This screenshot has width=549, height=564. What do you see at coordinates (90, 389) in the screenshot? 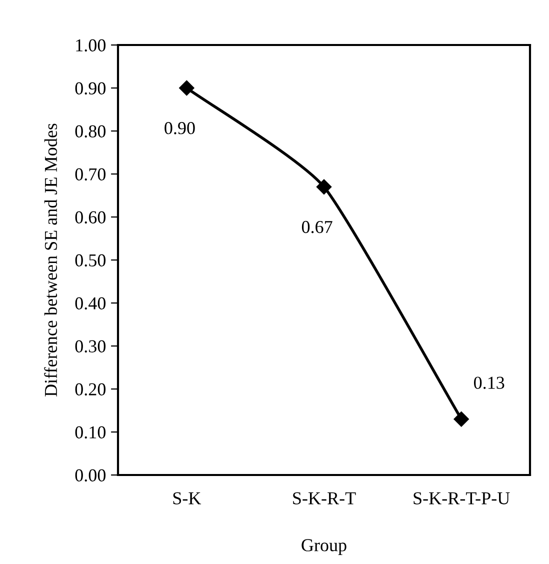
I see `y-tick-label: 0.20` at bounding box center [90, 389].